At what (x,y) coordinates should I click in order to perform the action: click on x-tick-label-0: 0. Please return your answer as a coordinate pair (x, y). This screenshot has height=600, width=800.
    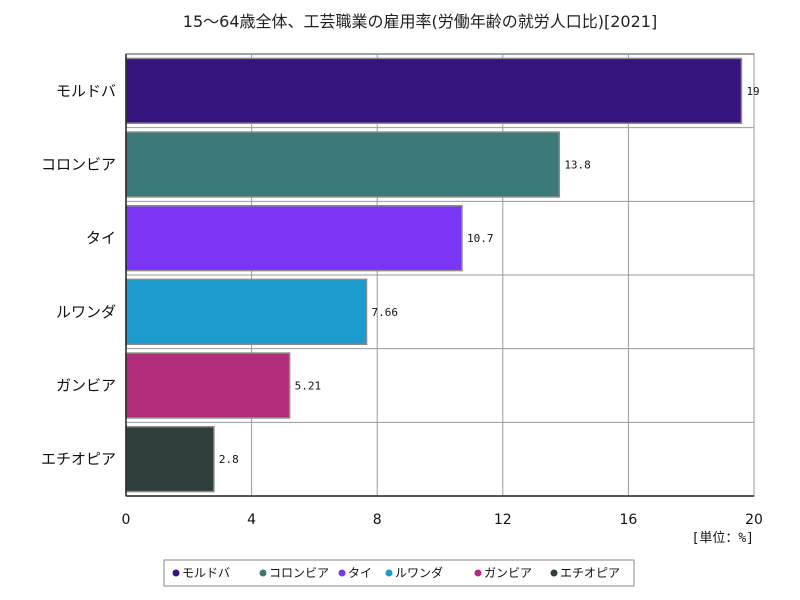
    Looking at the image, I should click on (126, 520).